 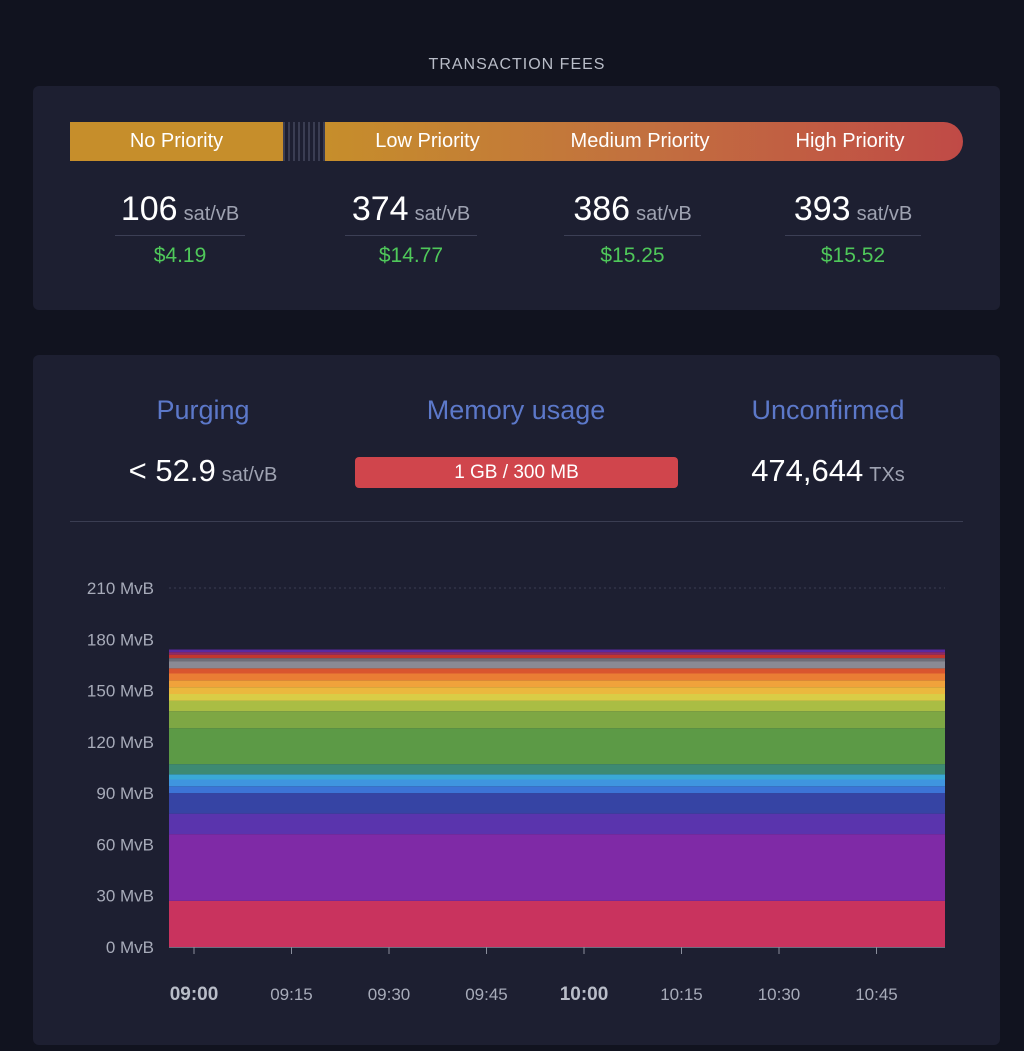 What do you see at coordinates (120, 742) in the screenshot?
I see `y-tick-label: 120 MvB` at bounding box center [120, 742].